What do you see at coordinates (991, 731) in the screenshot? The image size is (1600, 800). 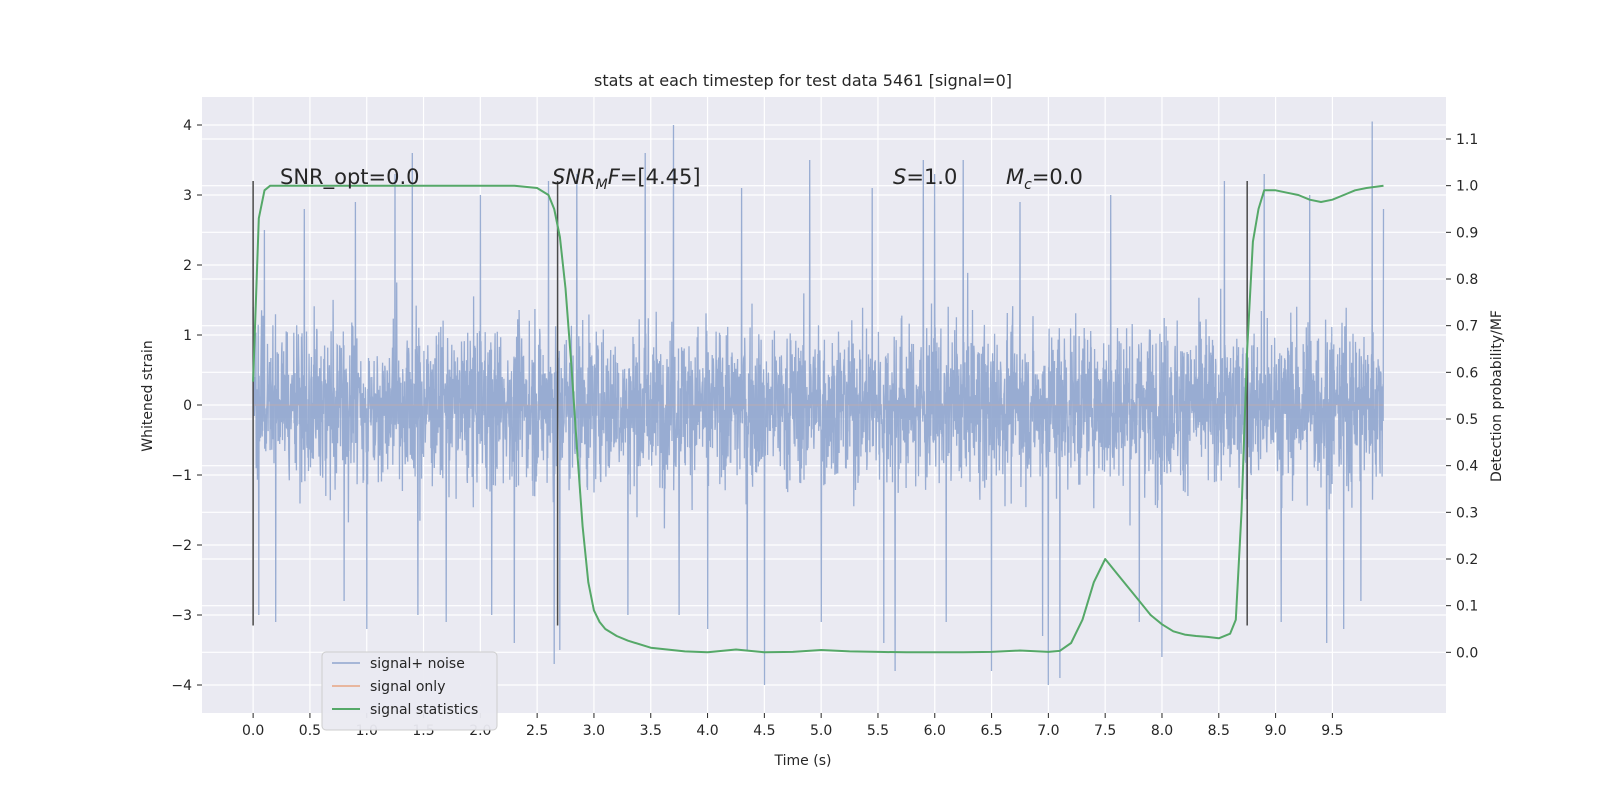 I see `x-tick-label: 6.5` at bounding box center [991, 731].